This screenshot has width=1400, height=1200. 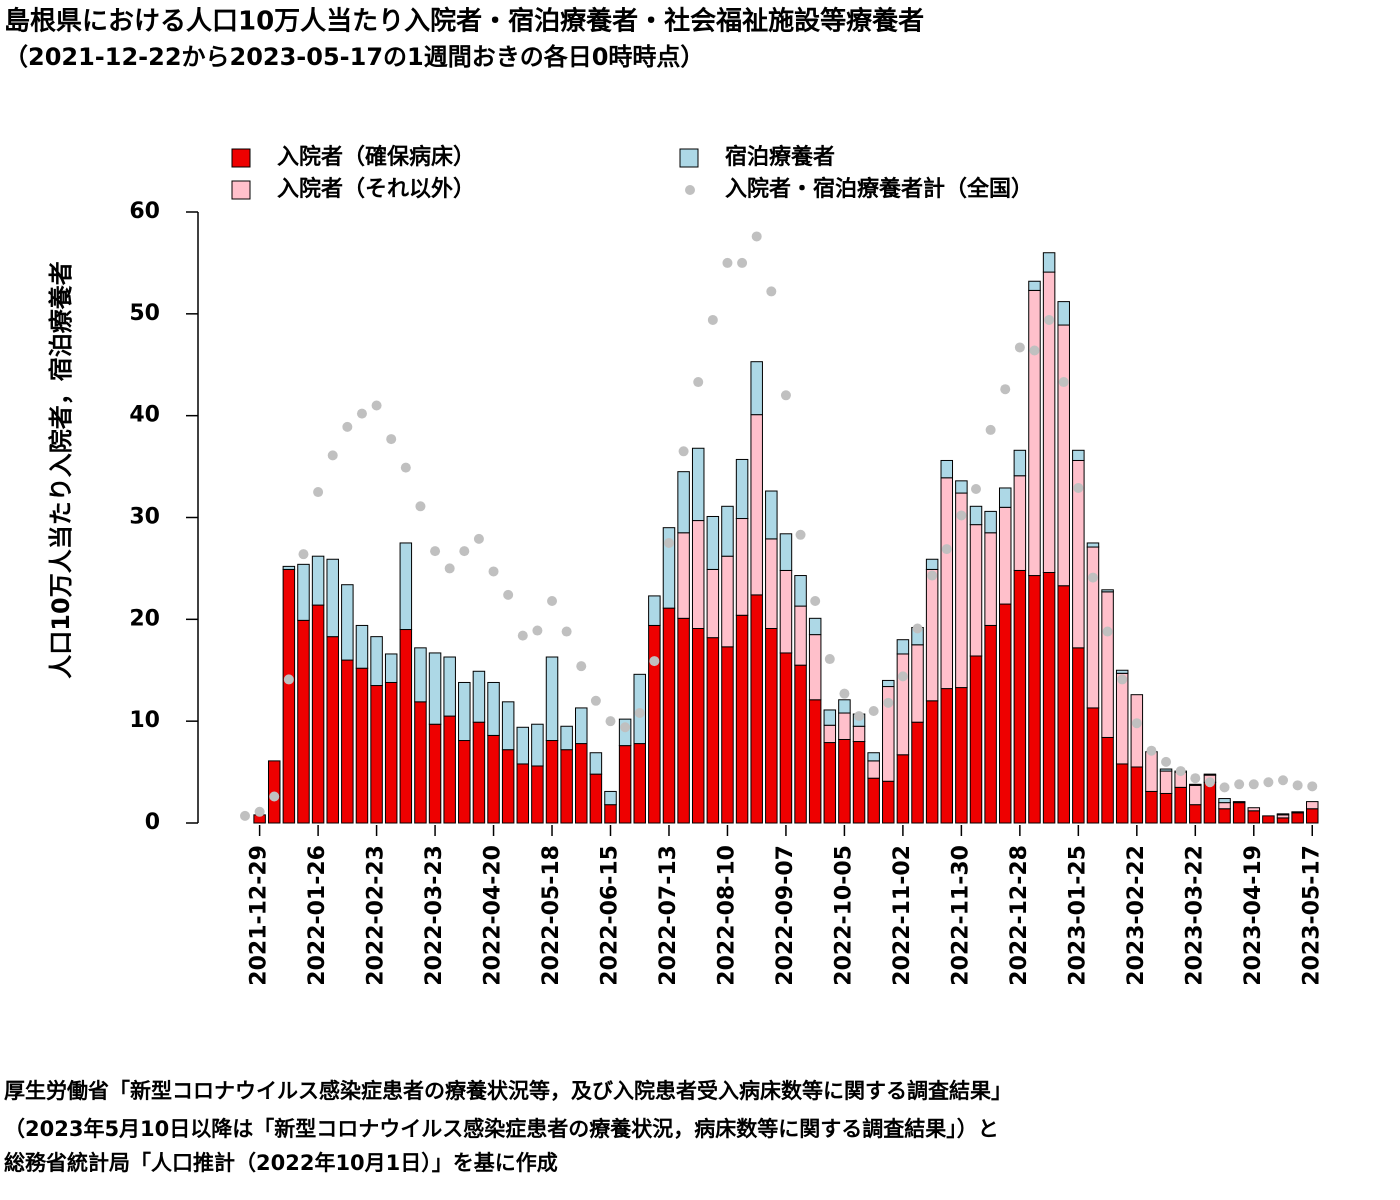 I want to click on legend-label: 入院者・宿泊療養者計（全国）, so click(x=879, y=189).